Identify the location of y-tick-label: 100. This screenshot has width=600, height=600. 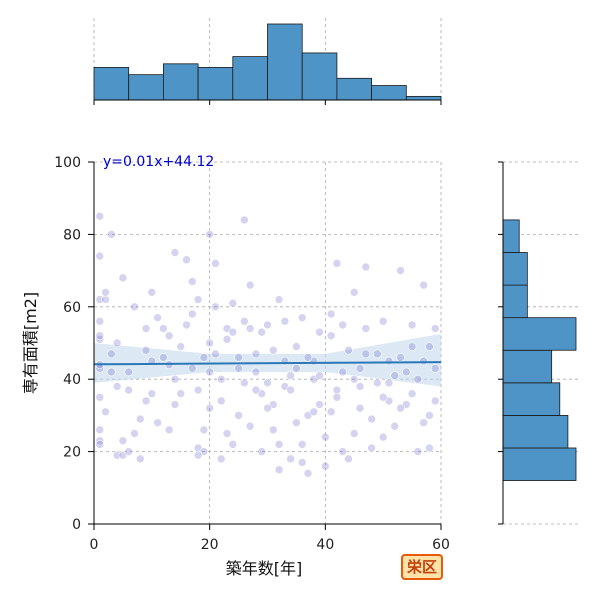
(67, 163).